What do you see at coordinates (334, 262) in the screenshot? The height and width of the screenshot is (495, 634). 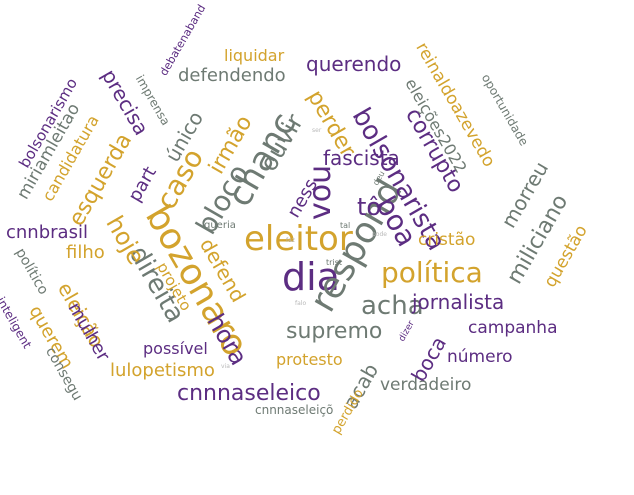 I see `word-trist: trist` at bounding box center [334, 262].